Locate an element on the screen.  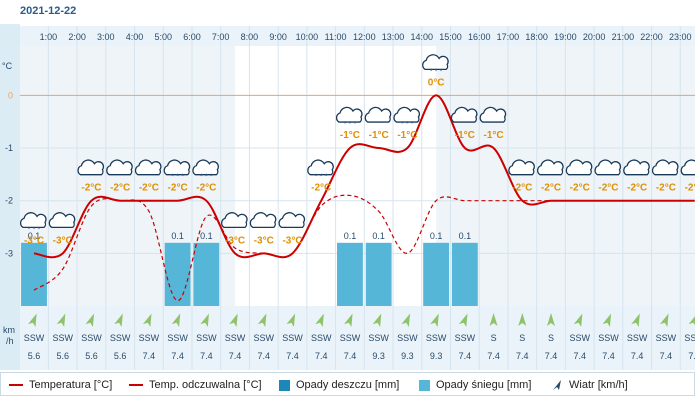
legend-feels-like-label: Temp. odczuwalna [°C] is located at coordinates (205, 385).